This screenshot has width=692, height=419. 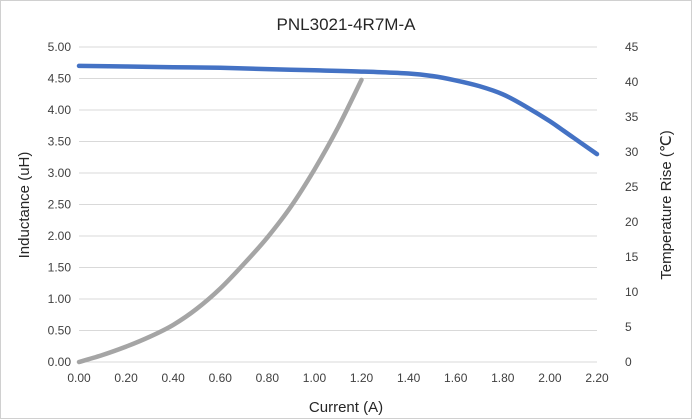 I want to click on y-tick-label: 3.50, so click(x=60, y=142).